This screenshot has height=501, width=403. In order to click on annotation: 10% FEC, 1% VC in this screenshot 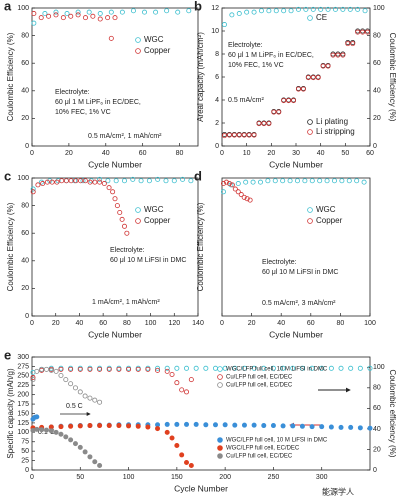, I will do `click(83, 112)`.